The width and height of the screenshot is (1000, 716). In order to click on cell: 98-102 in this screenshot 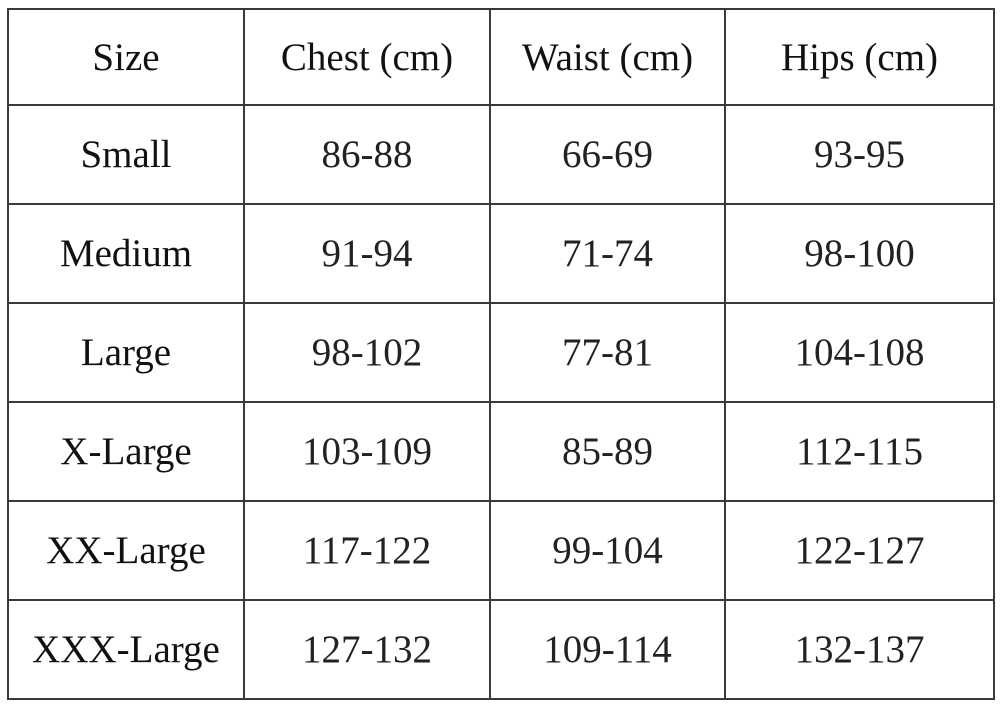, I will do `click(367, 352)`.